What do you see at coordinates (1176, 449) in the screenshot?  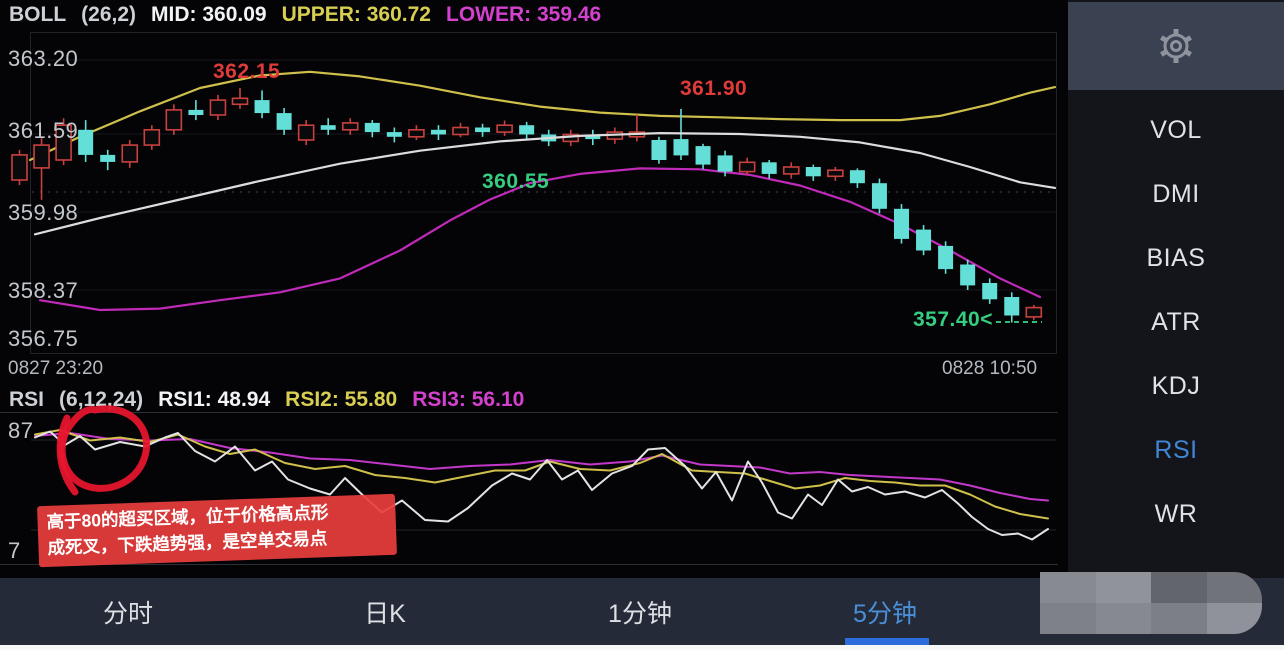 I see `sidebar-item-rsi: RSI` at bounding box center [1176, 449].